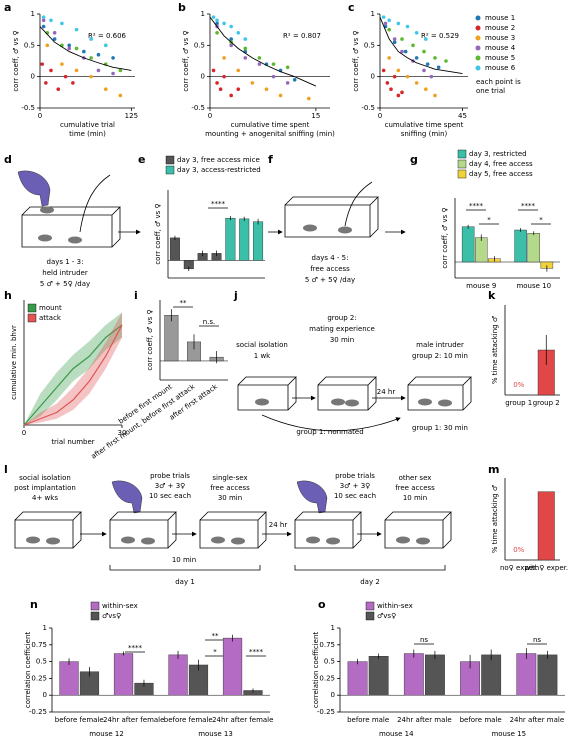 Image resolution: width=576 pixels, height=750 pixels. What do you see at coordinates (330, 269) in the screenshot?
I see `diagram-f: days 4 - 5: free access 5 ♂ + 5♀ /day` at bounding box center [330, 269].